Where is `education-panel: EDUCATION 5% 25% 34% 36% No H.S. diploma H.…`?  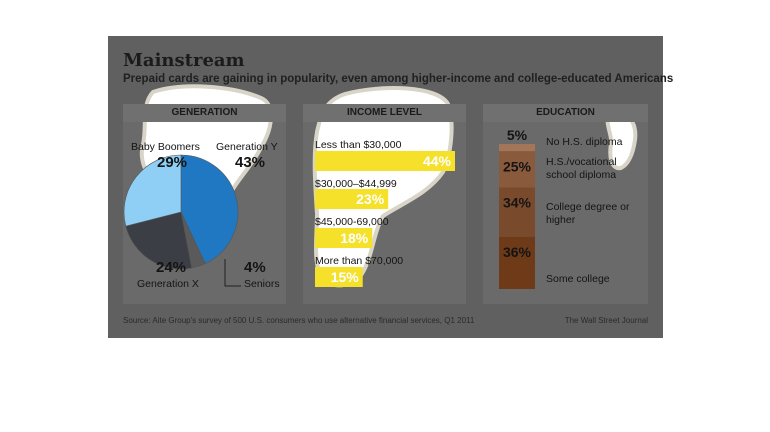
education-panel: EDUCATION 5% 25% 34% 36% No H.S. diploma H.… is located at coordinates (565, 204).